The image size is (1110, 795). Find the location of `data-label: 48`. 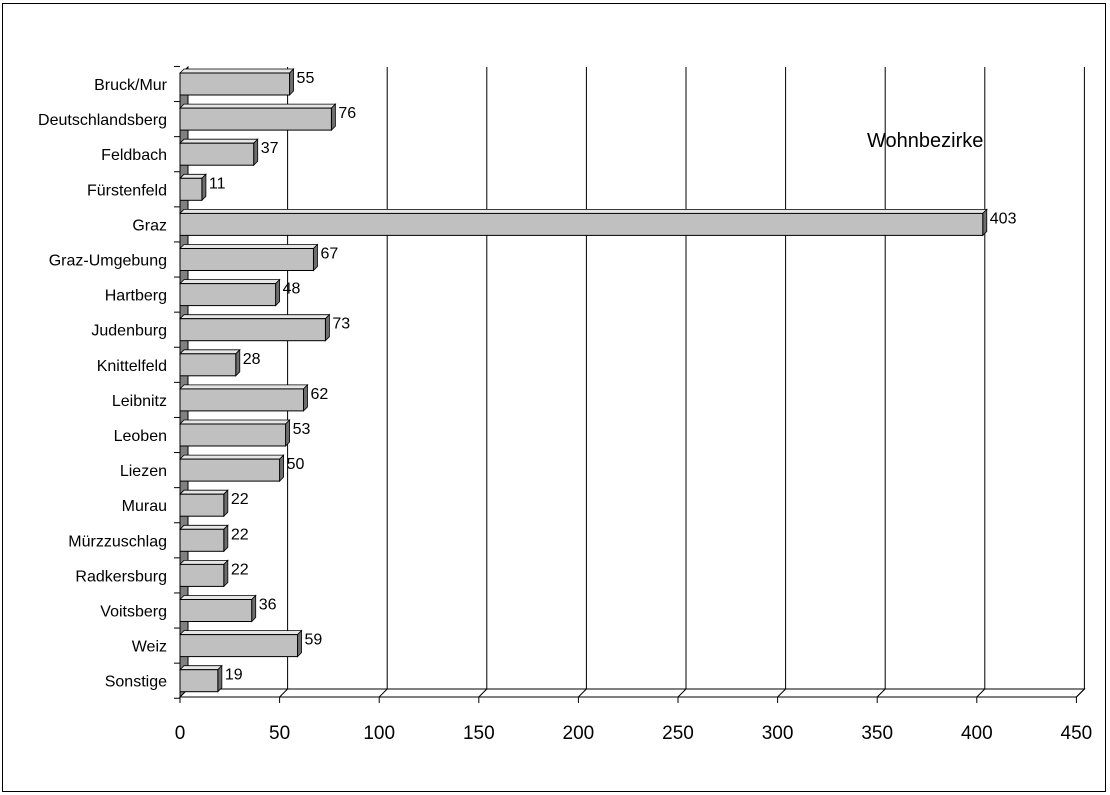

data-label: 48 is located at coordinates (292, 289).